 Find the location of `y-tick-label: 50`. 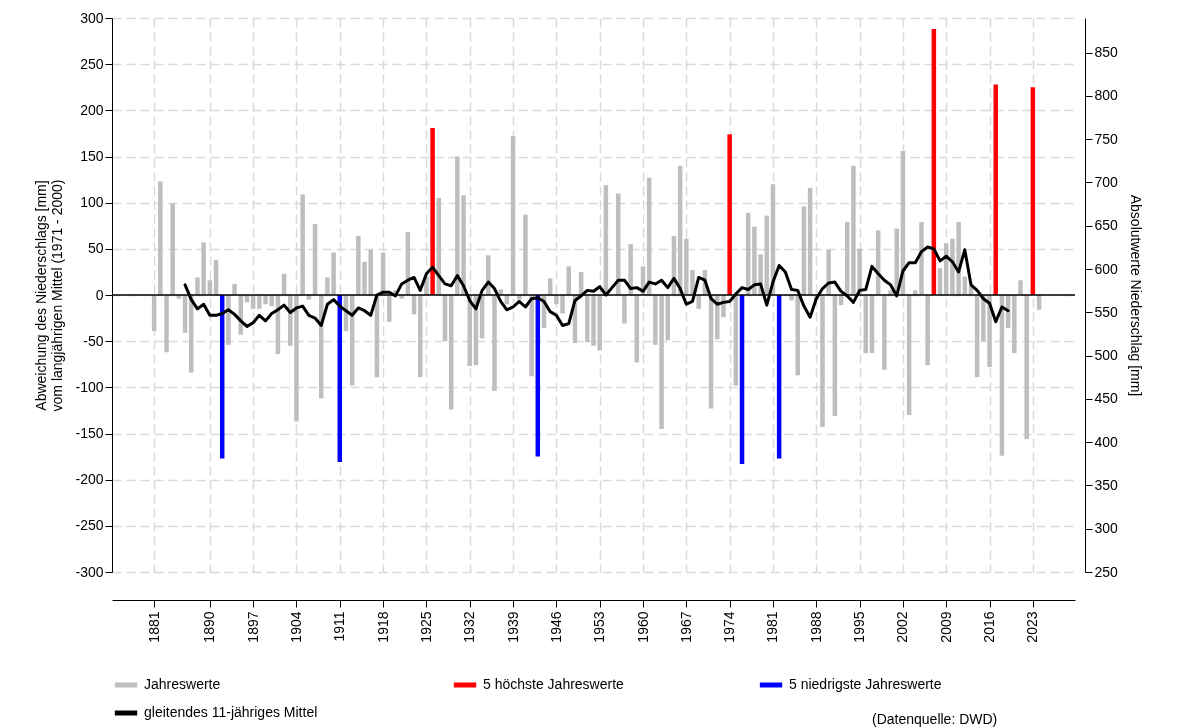

y-tick-label: 50 is located at coordinates (95, 248).